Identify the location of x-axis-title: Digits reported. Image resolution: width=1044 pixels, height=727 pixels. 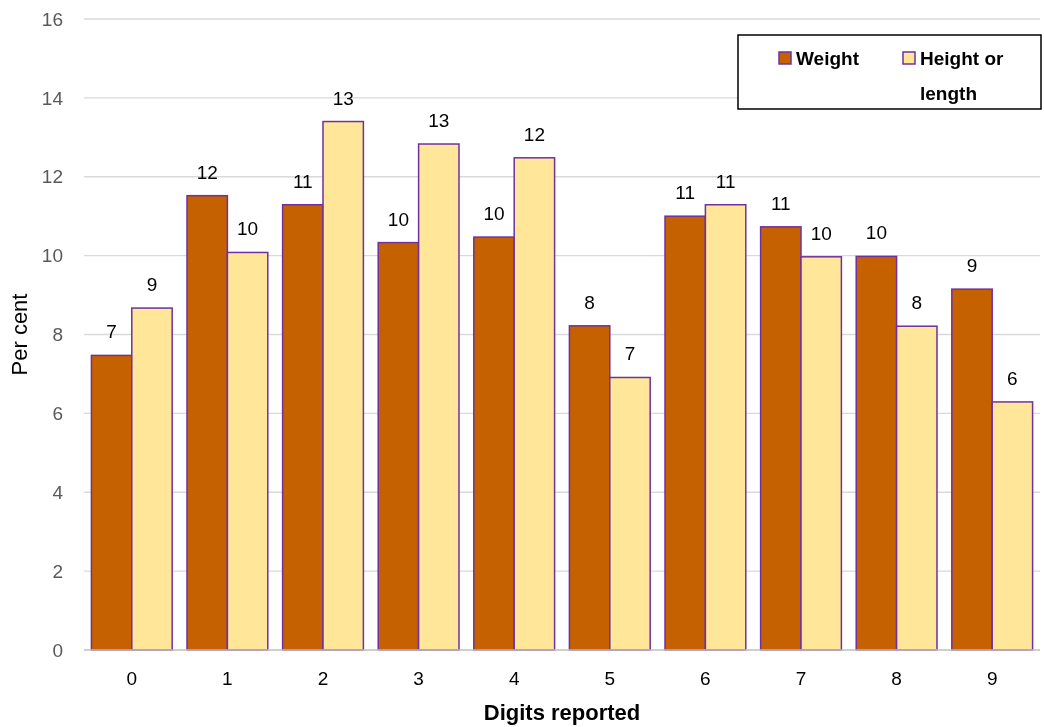
(562, 712).